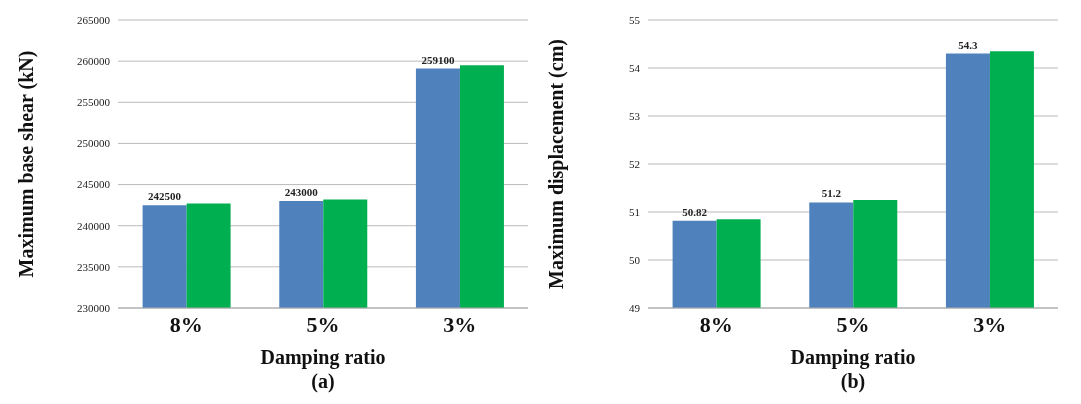 The height and width of the screenshot is (404, 1081). Describe the element at coordinates (165, 196) in the screenshot. I see `data-label: 242500` at that location.